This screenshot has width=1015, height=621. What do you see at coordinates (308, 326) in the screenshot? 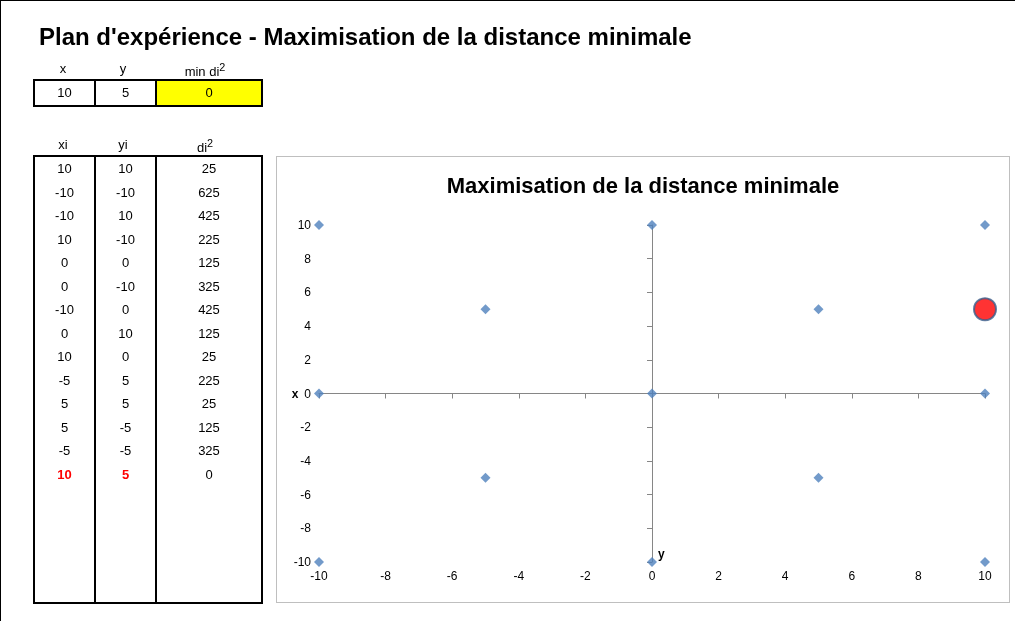
I see `y-tick-label: 4` at bounding box center [308, 326].